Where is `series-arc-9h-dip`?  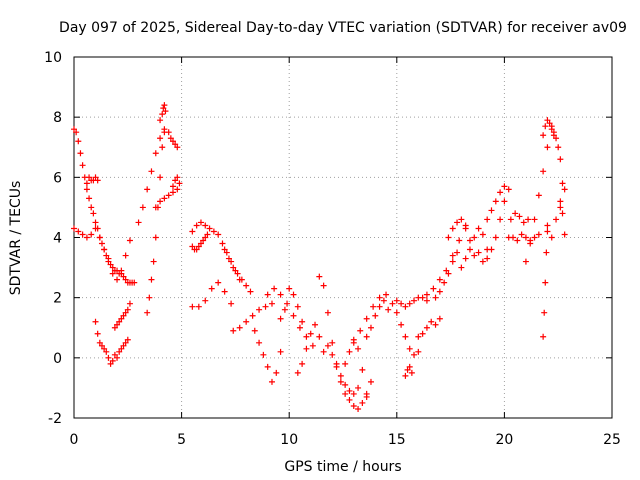
series-arc-9h-dip is located at coordinates (267, 356).